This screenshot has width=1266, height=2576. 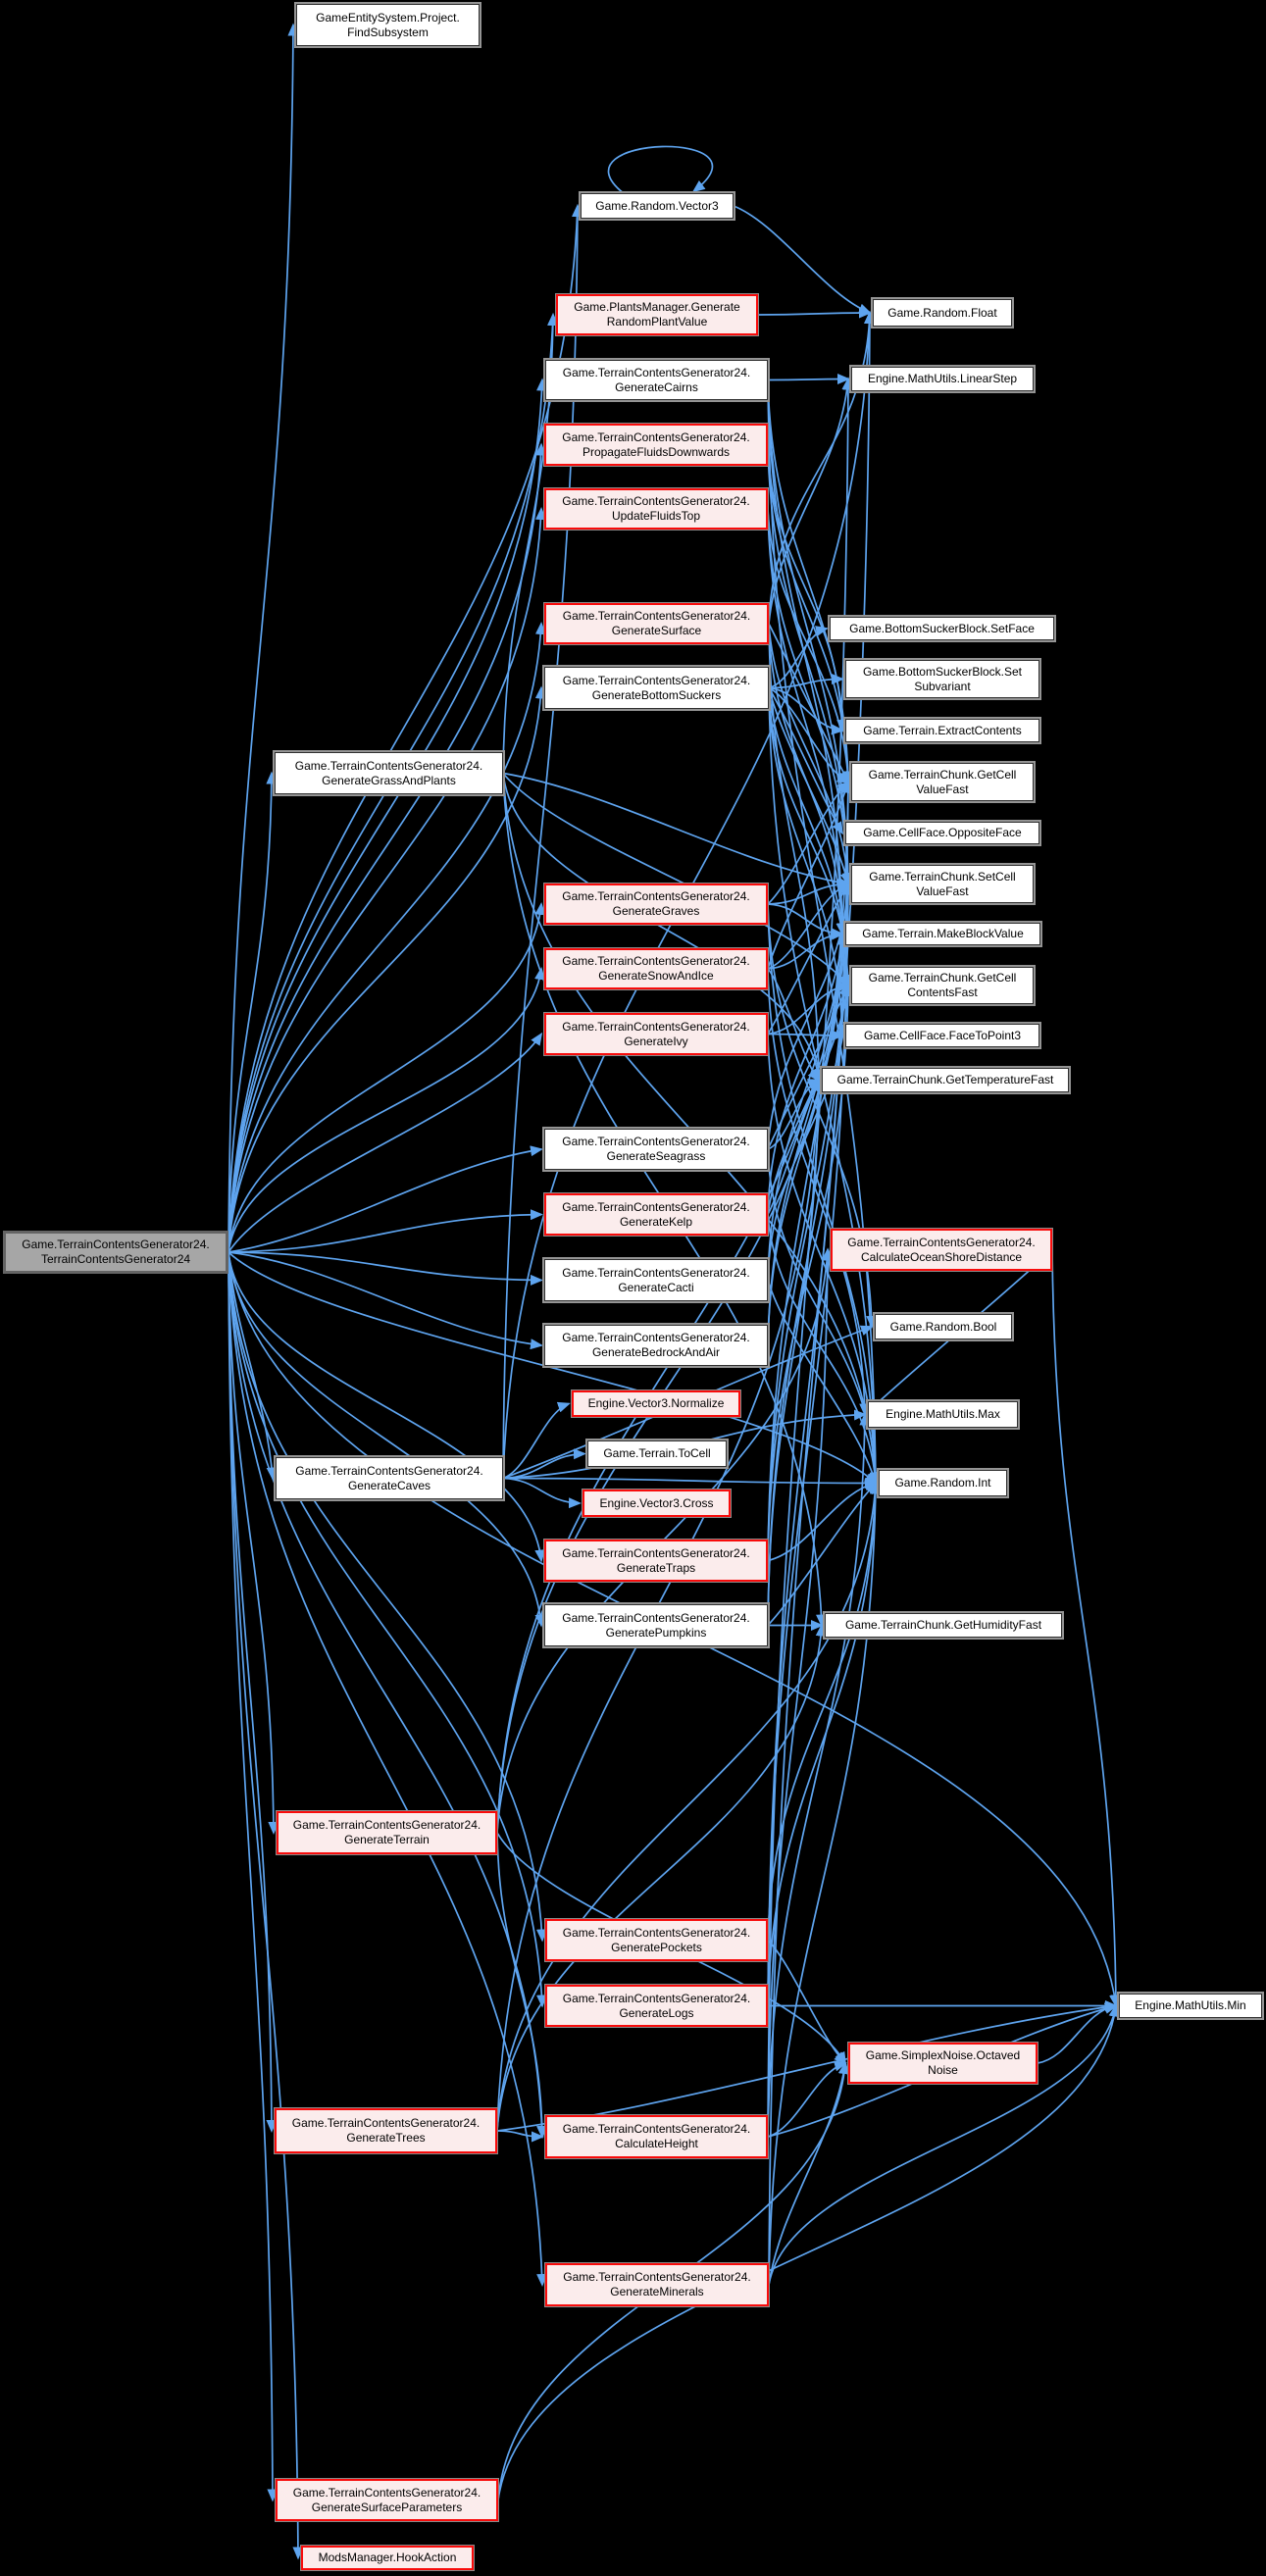 What do you see at coordinates (676, 879) in the screenshot?
I see `edge-generate-grass-and-plants-get-cell-contents-fast` at bounding box center [676, 879].